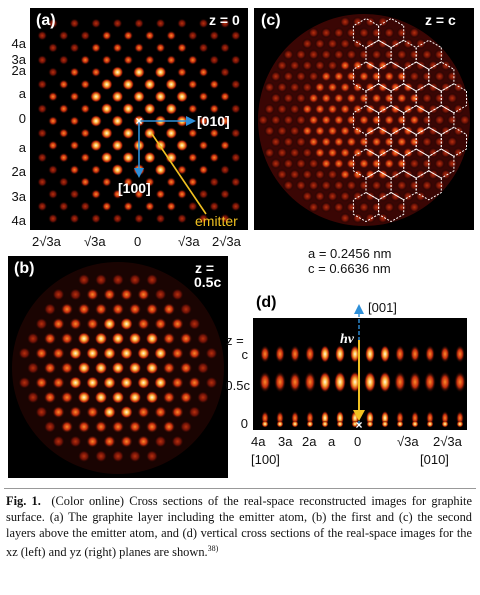 The image size is (480, 595). What do you see at coordinates (266, 302) in the screenshot?
I see `panel-d-label: (d)` at bounding box center [266, 302].